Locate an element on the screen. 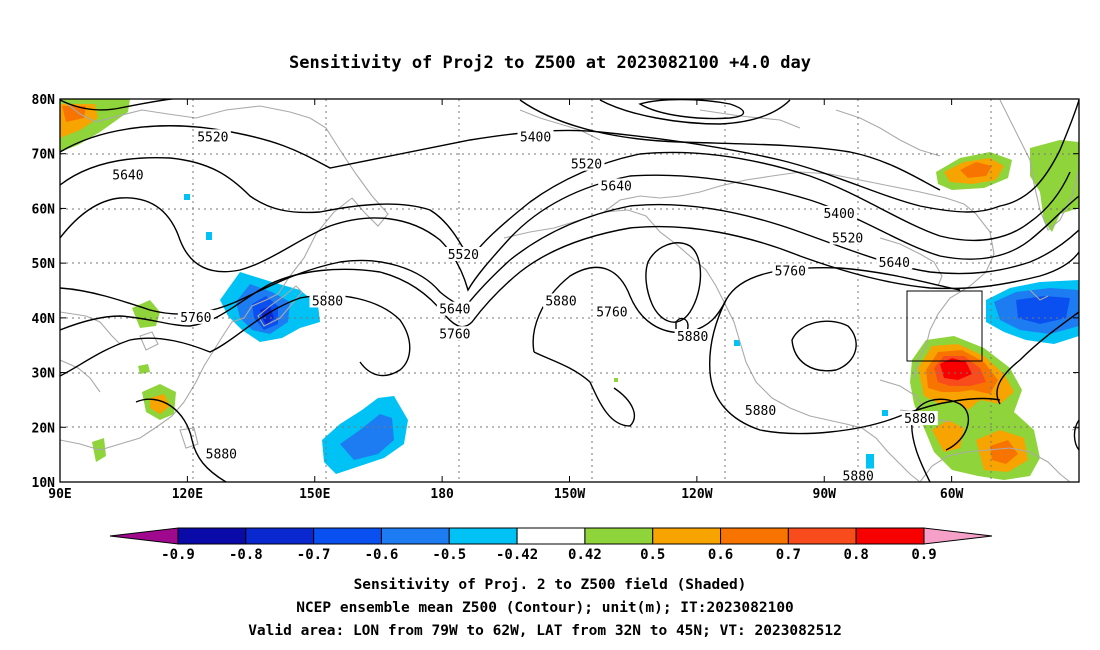 This screenshot has width=1100, height=650. colorbar-tick-label: -0.5 is located at coordinates (449, 555).